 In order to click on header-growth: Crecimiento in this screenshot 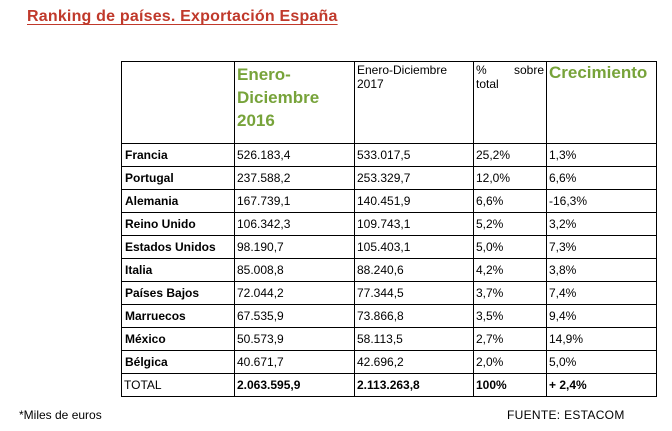, I will do `click(601, 102)`.